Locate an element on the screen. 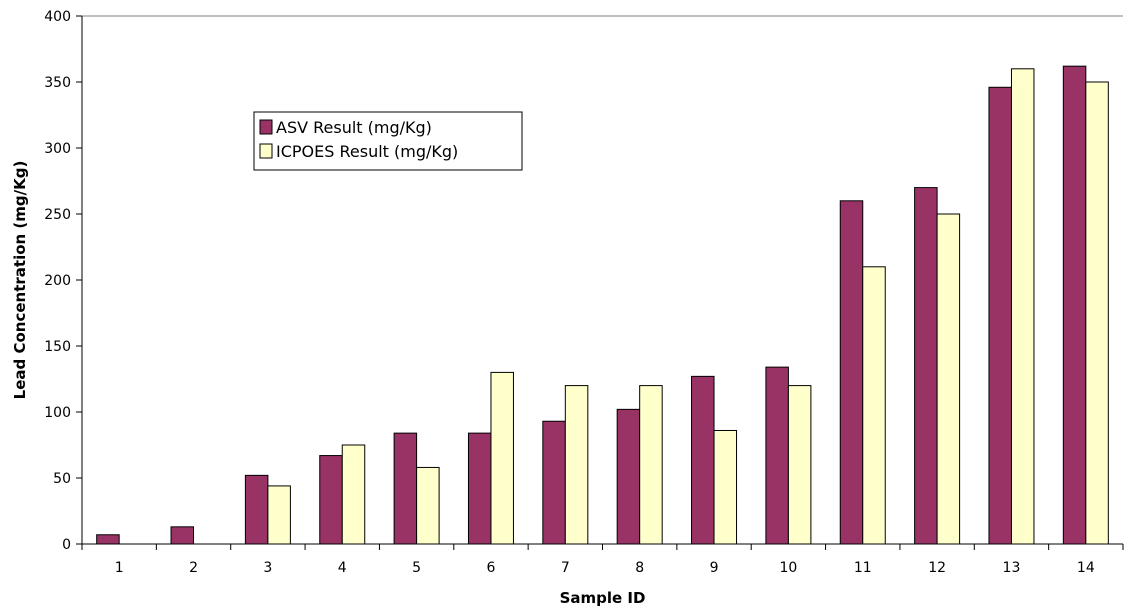  y-tick-label-150: 150 is located at coordinates (57, 347).